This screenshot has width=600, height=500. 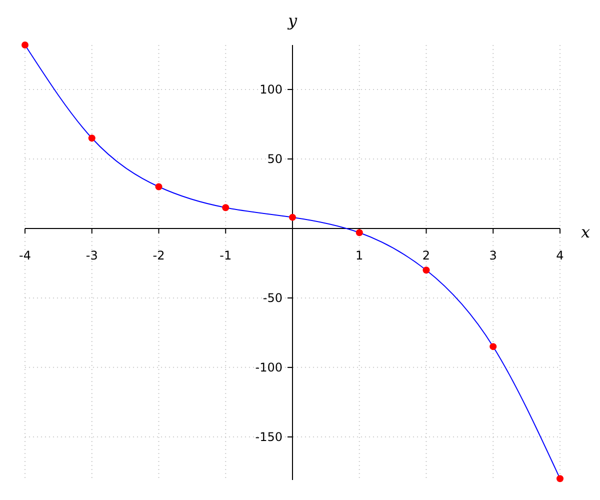 I want to click on y-axis-title: y, so click(x=292, y=20).